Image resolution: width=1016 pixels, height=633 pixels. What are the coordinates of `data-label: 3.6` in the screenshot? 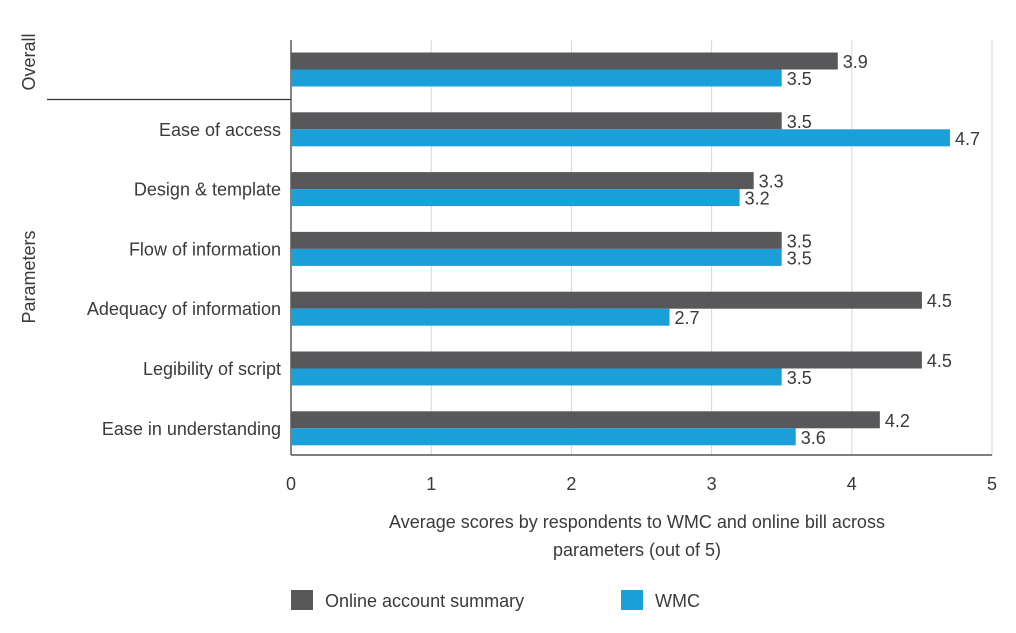 It's located at (813, 438).